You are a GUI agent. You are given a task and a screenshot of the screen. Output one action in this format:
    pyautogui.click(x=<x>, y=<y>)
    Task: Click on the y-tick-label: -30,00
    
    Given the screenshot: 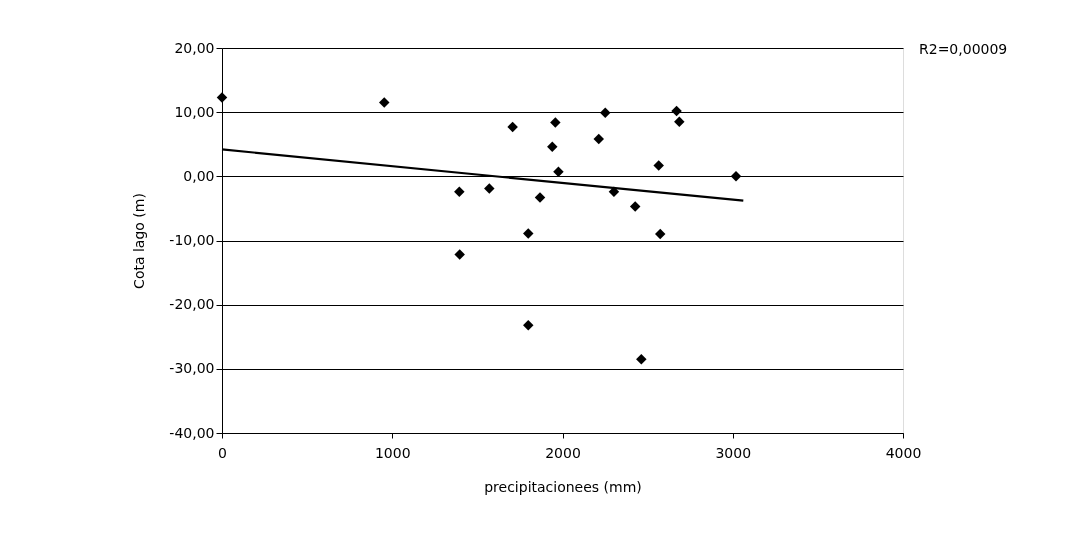 What is the action you would take?
    pyautogui.click(x=192, y=368)
    